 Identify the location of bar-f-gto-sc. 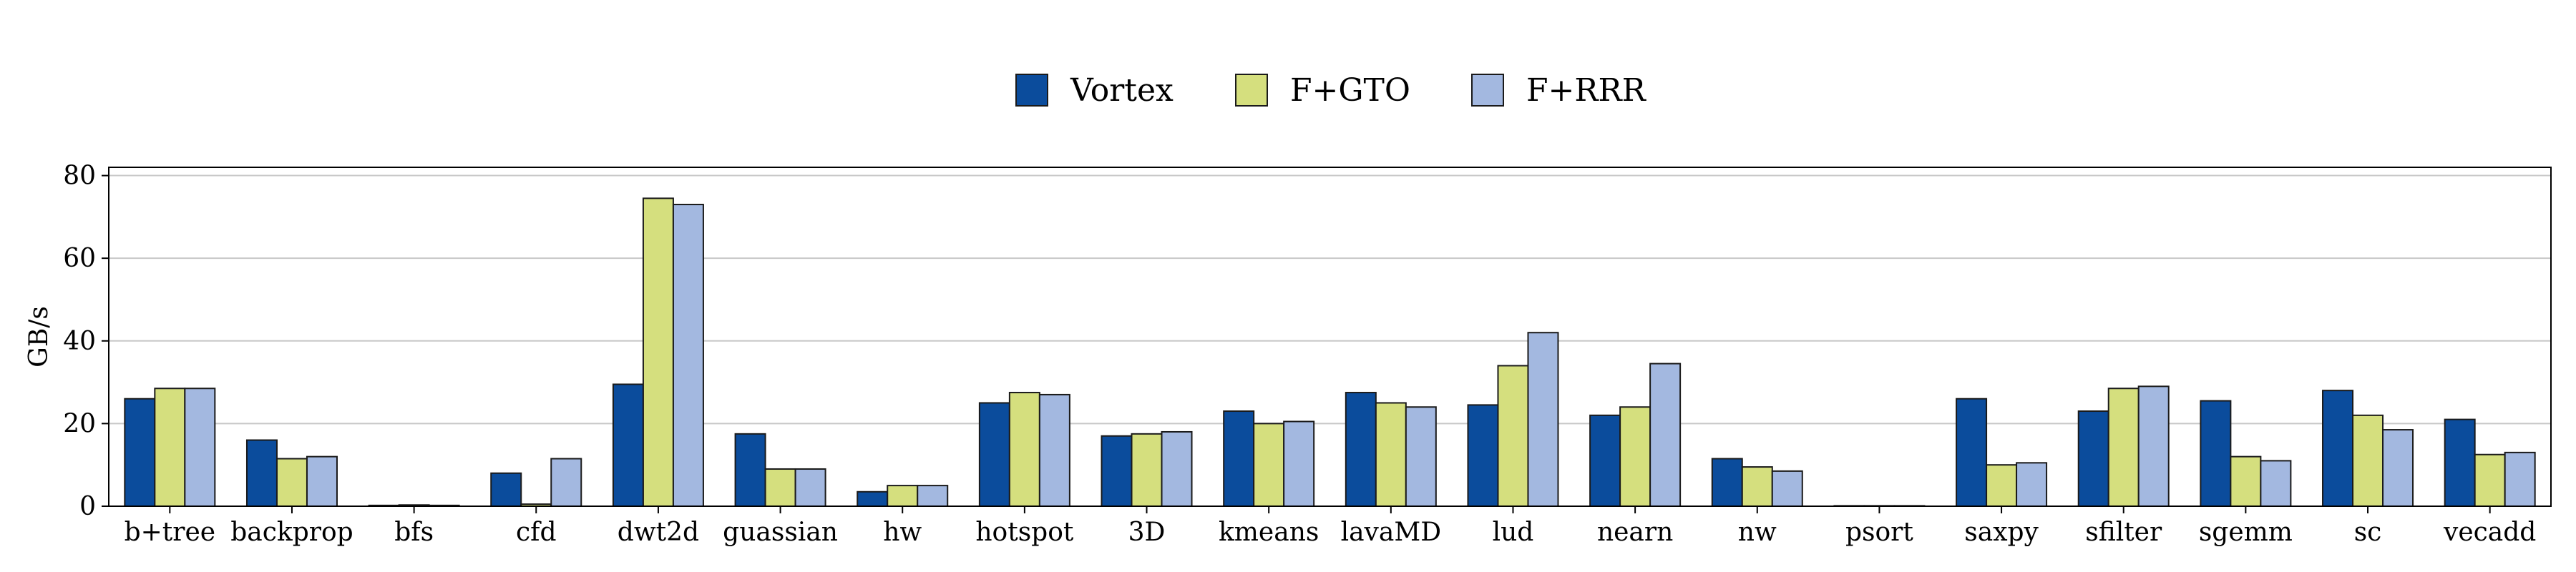
(2368, 461).